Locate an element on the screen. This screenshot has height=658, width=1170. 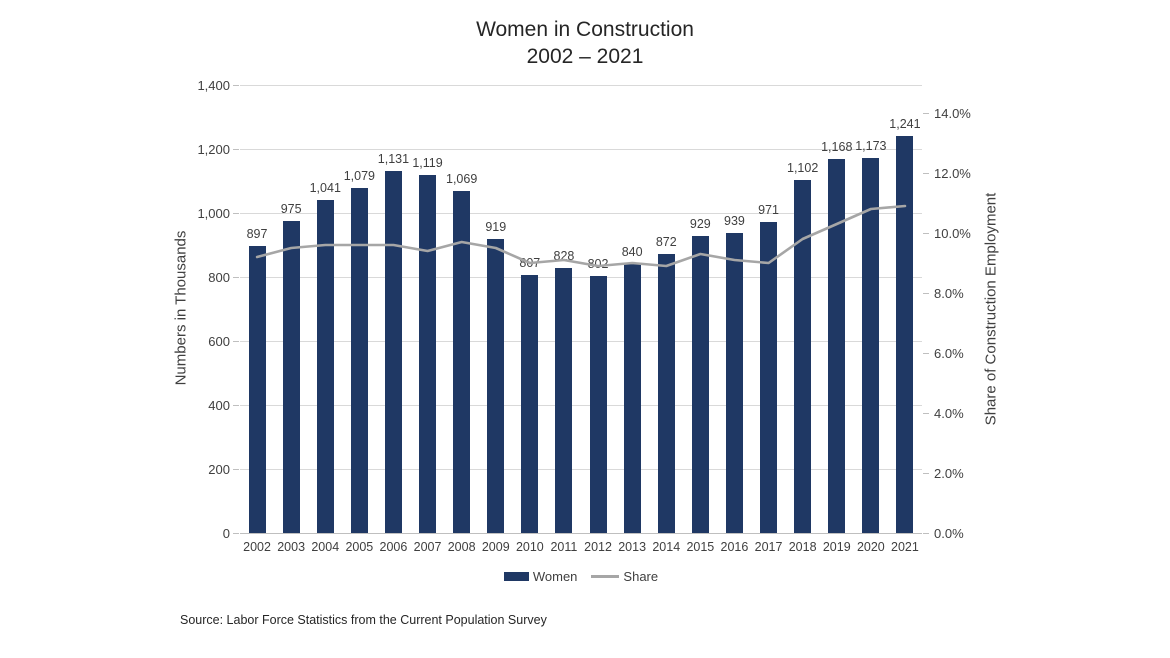
legend-label-share: Share is located at coordinates (641, 576).